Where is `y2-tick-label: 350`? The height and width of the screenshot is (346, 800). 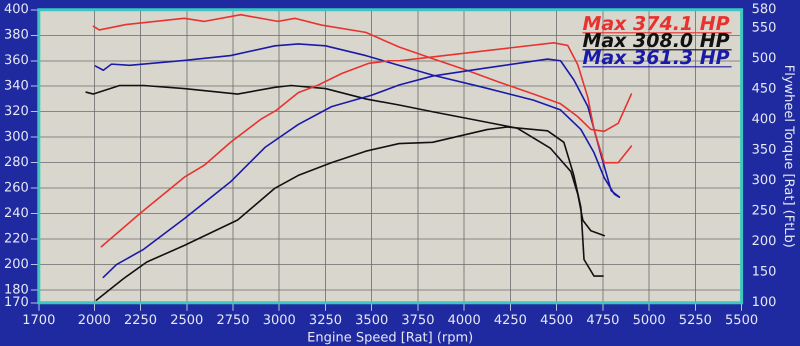
y2-tick-label: 350 is located at coordinates (764, 150).